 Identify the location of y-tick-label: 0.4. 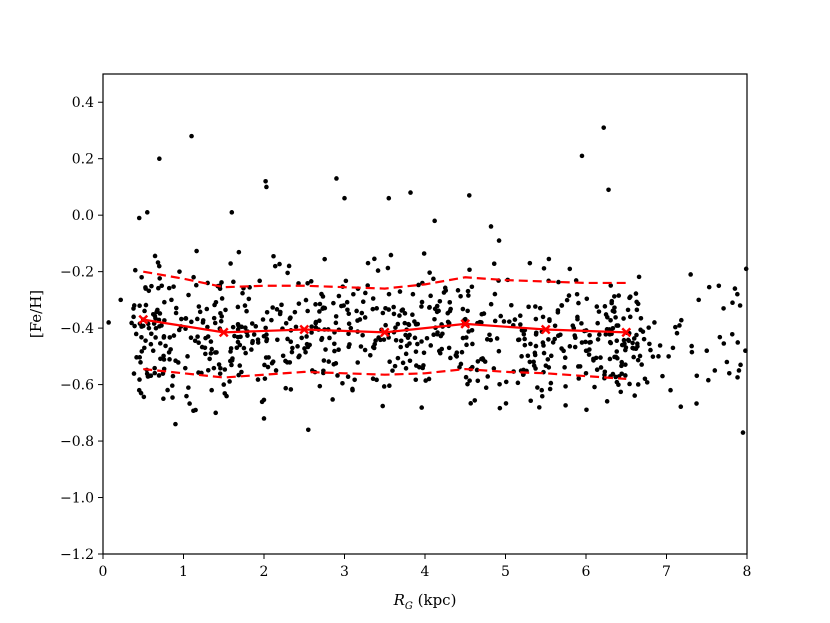
(83, 103).